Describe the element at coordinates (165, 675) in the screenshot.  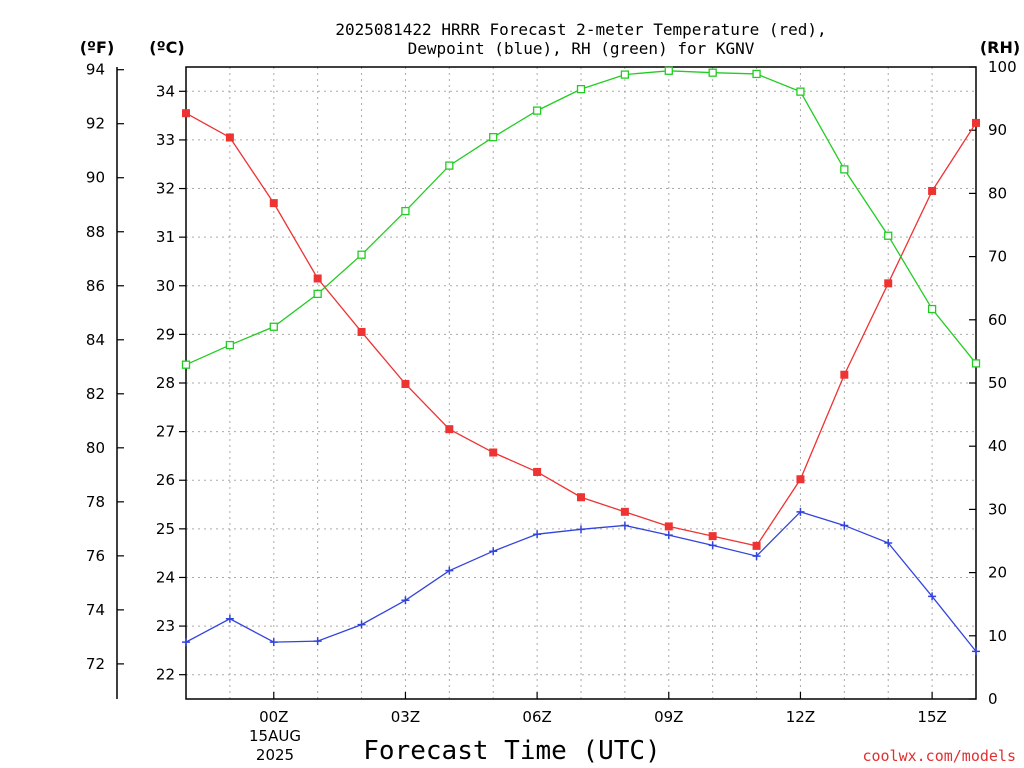
I see `celsius-tick-label: 22` at that location.